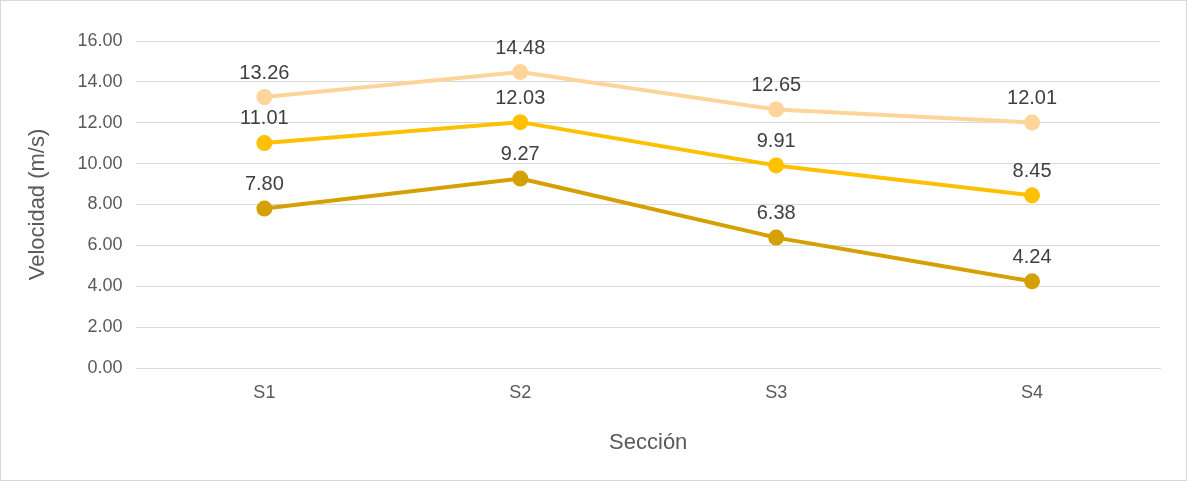 This screenshot has height=481, width=1187. What do you see at coordinates (520, 391) in the screenshot?
I see `x-tick-label: S2` at bounding box center [520, 391].